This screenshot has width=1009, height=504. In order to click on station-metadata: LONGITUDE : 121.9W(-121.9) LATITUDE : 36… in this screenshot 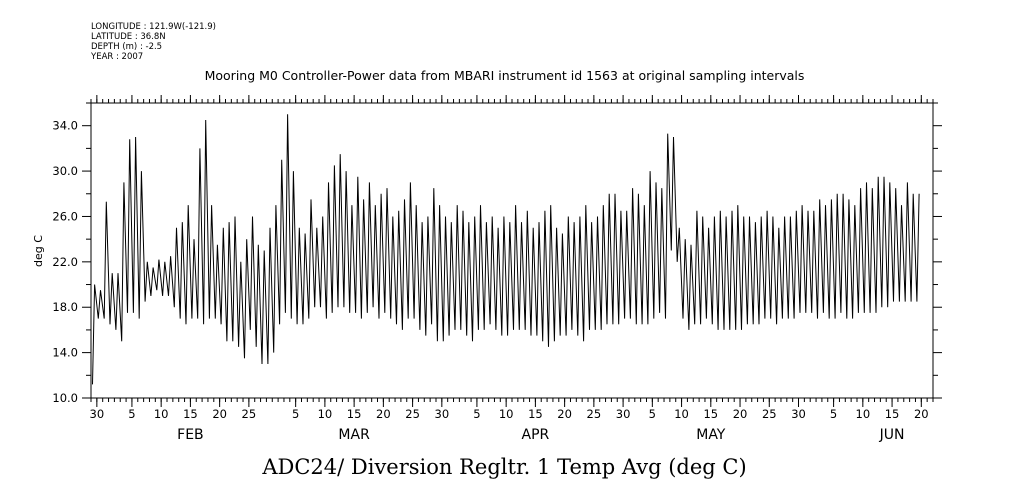, I will do `click(153, 42)`.